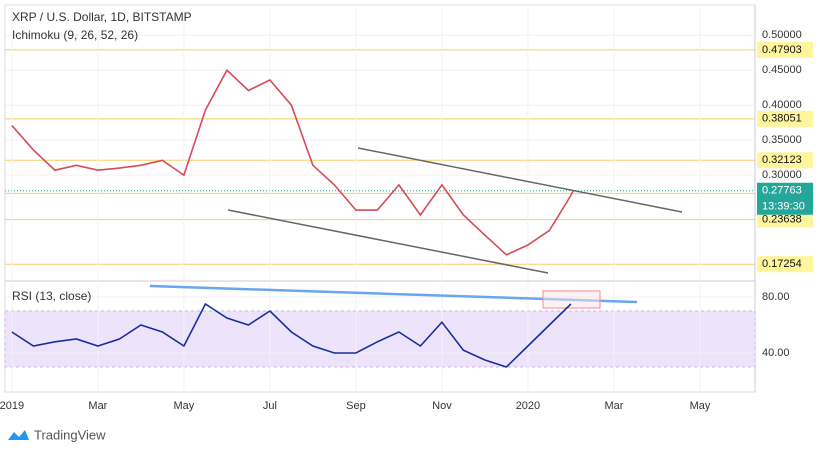 The image size is (820, 457). Describe the element at coordinates (75, 35) in the screenshot. I see `indicator-label: Ichimoku (9, 26, 52, 26)` at that location.